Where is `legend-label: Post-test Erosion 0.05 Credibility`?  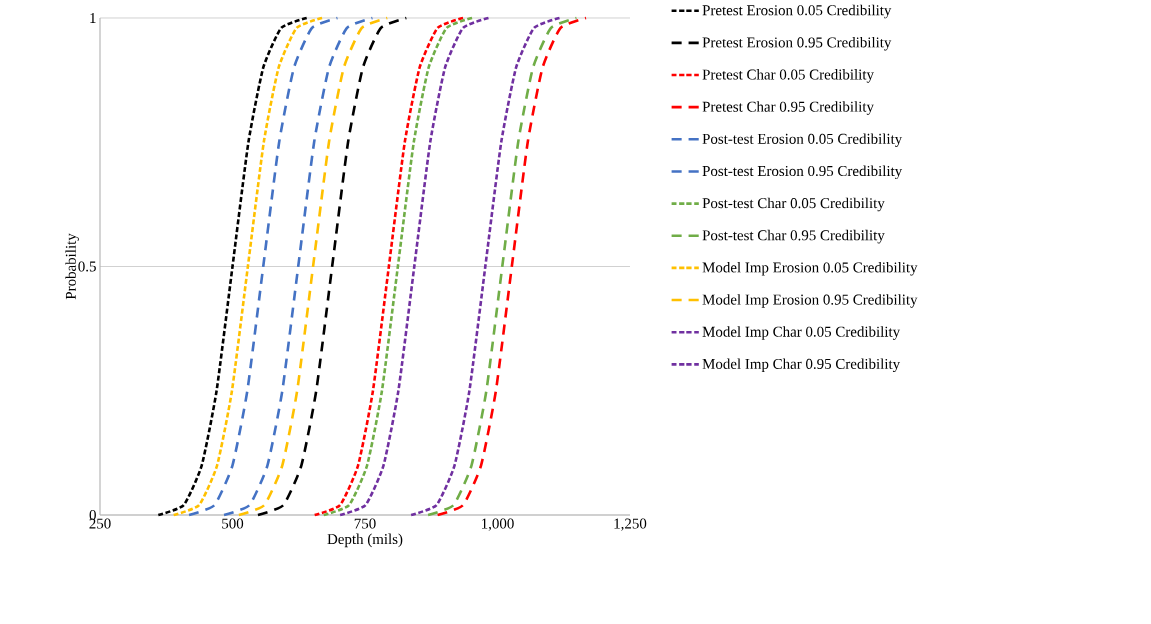 legend-label: Post-test Erosion 0.05 Credibility is located at coordinates (802, 140).